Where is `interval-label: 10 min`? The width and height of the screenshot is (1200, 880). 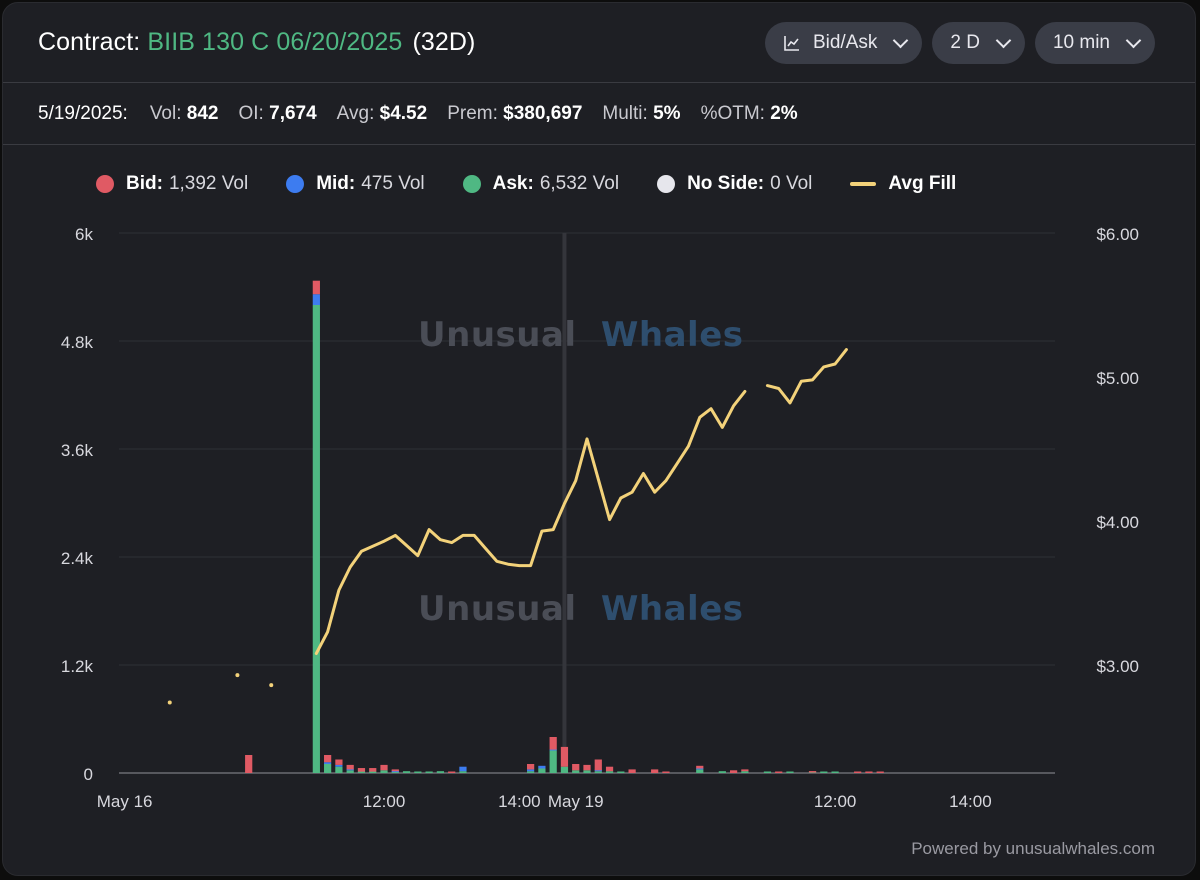
interval-label: 10 min is located at coordinates (1081, 42).